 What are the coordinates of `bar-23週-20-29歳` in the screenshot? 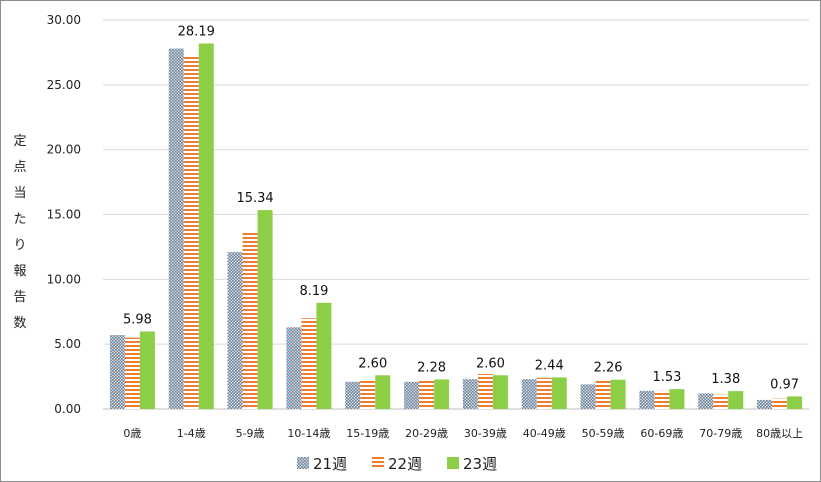 It's located at (442, 394).